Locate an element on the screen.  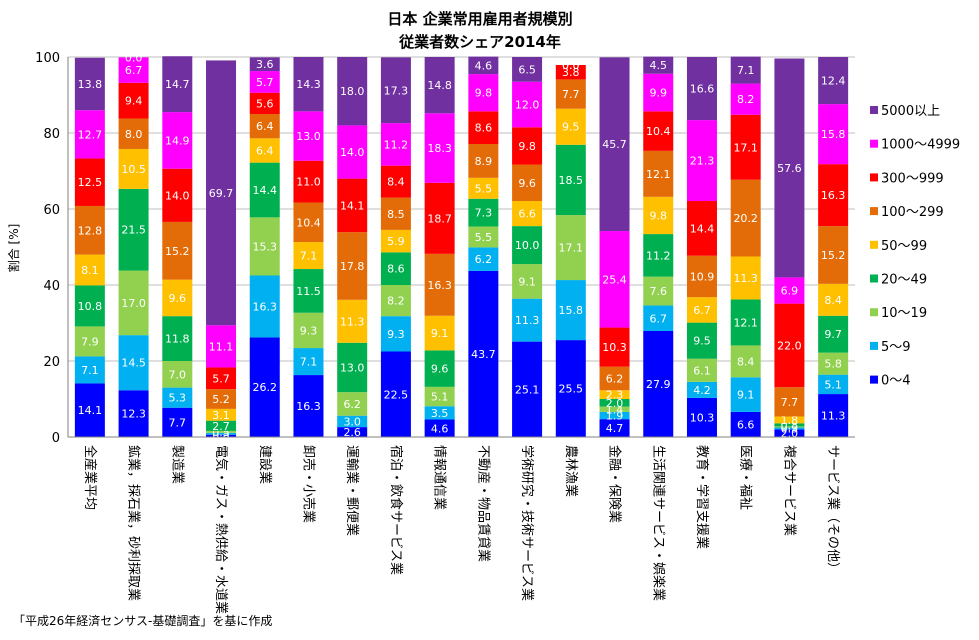
data-label: 9.8 is located at coordinates (659, 215).